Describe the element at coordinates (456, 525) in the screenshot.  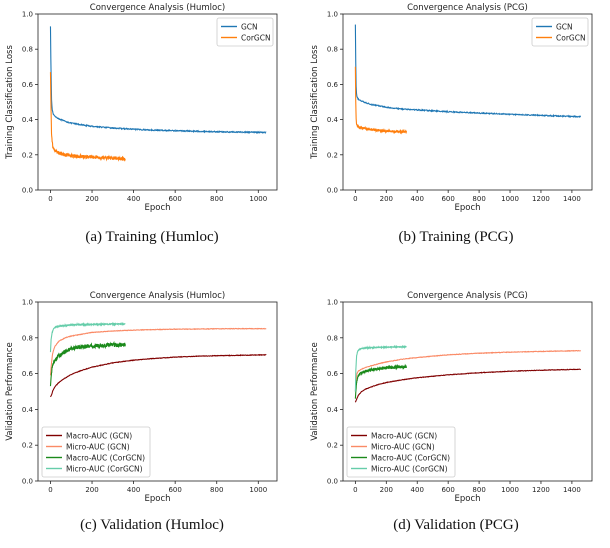
I see `caption-d: (d) Validation (PCG)` at that location.